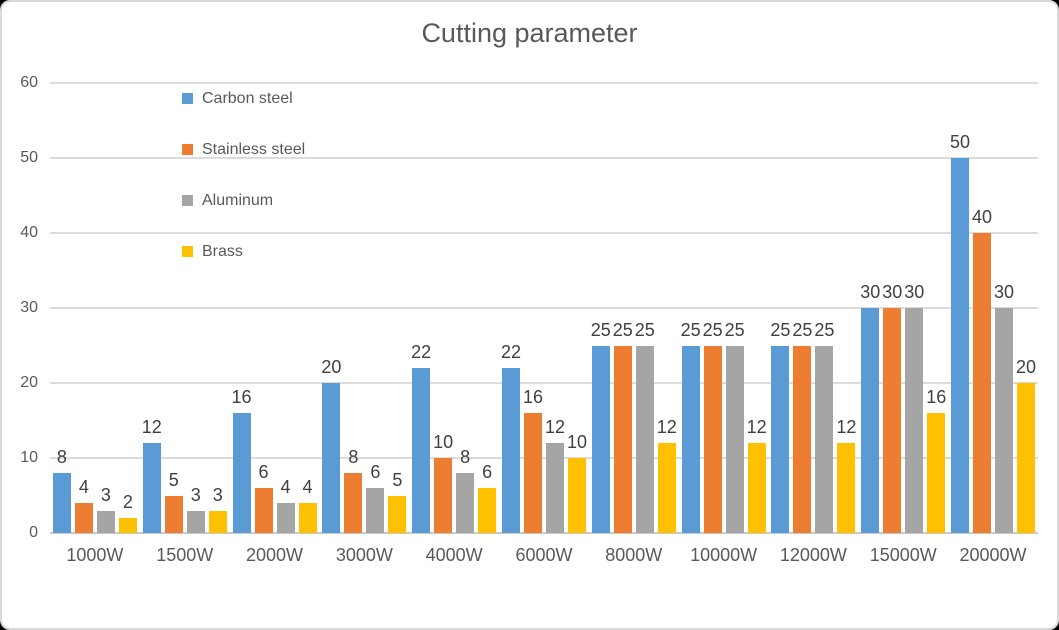 This screenshot has height=630, width=1059. Describe the element at coordinates (33, 532) in the screenshot. I see `y-axis-tick-label: 0` at that location.